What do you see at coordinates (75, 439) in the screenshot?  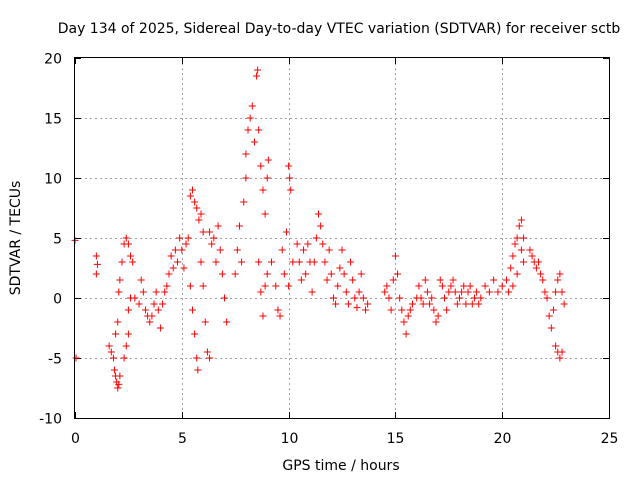 I see `x-tick-label: 0` at bounding box center [75, 439].